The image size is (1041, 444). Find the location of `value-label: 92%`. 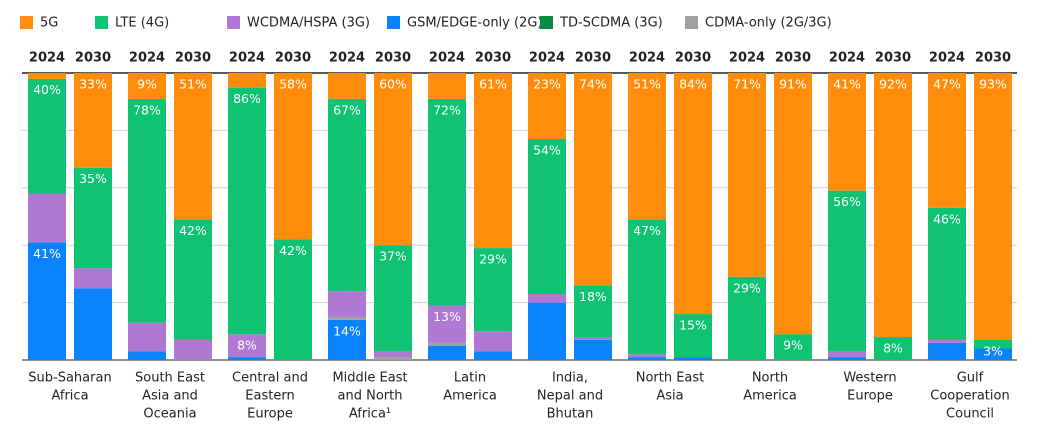

value-label: 92% is located at coordinates (893, 84).